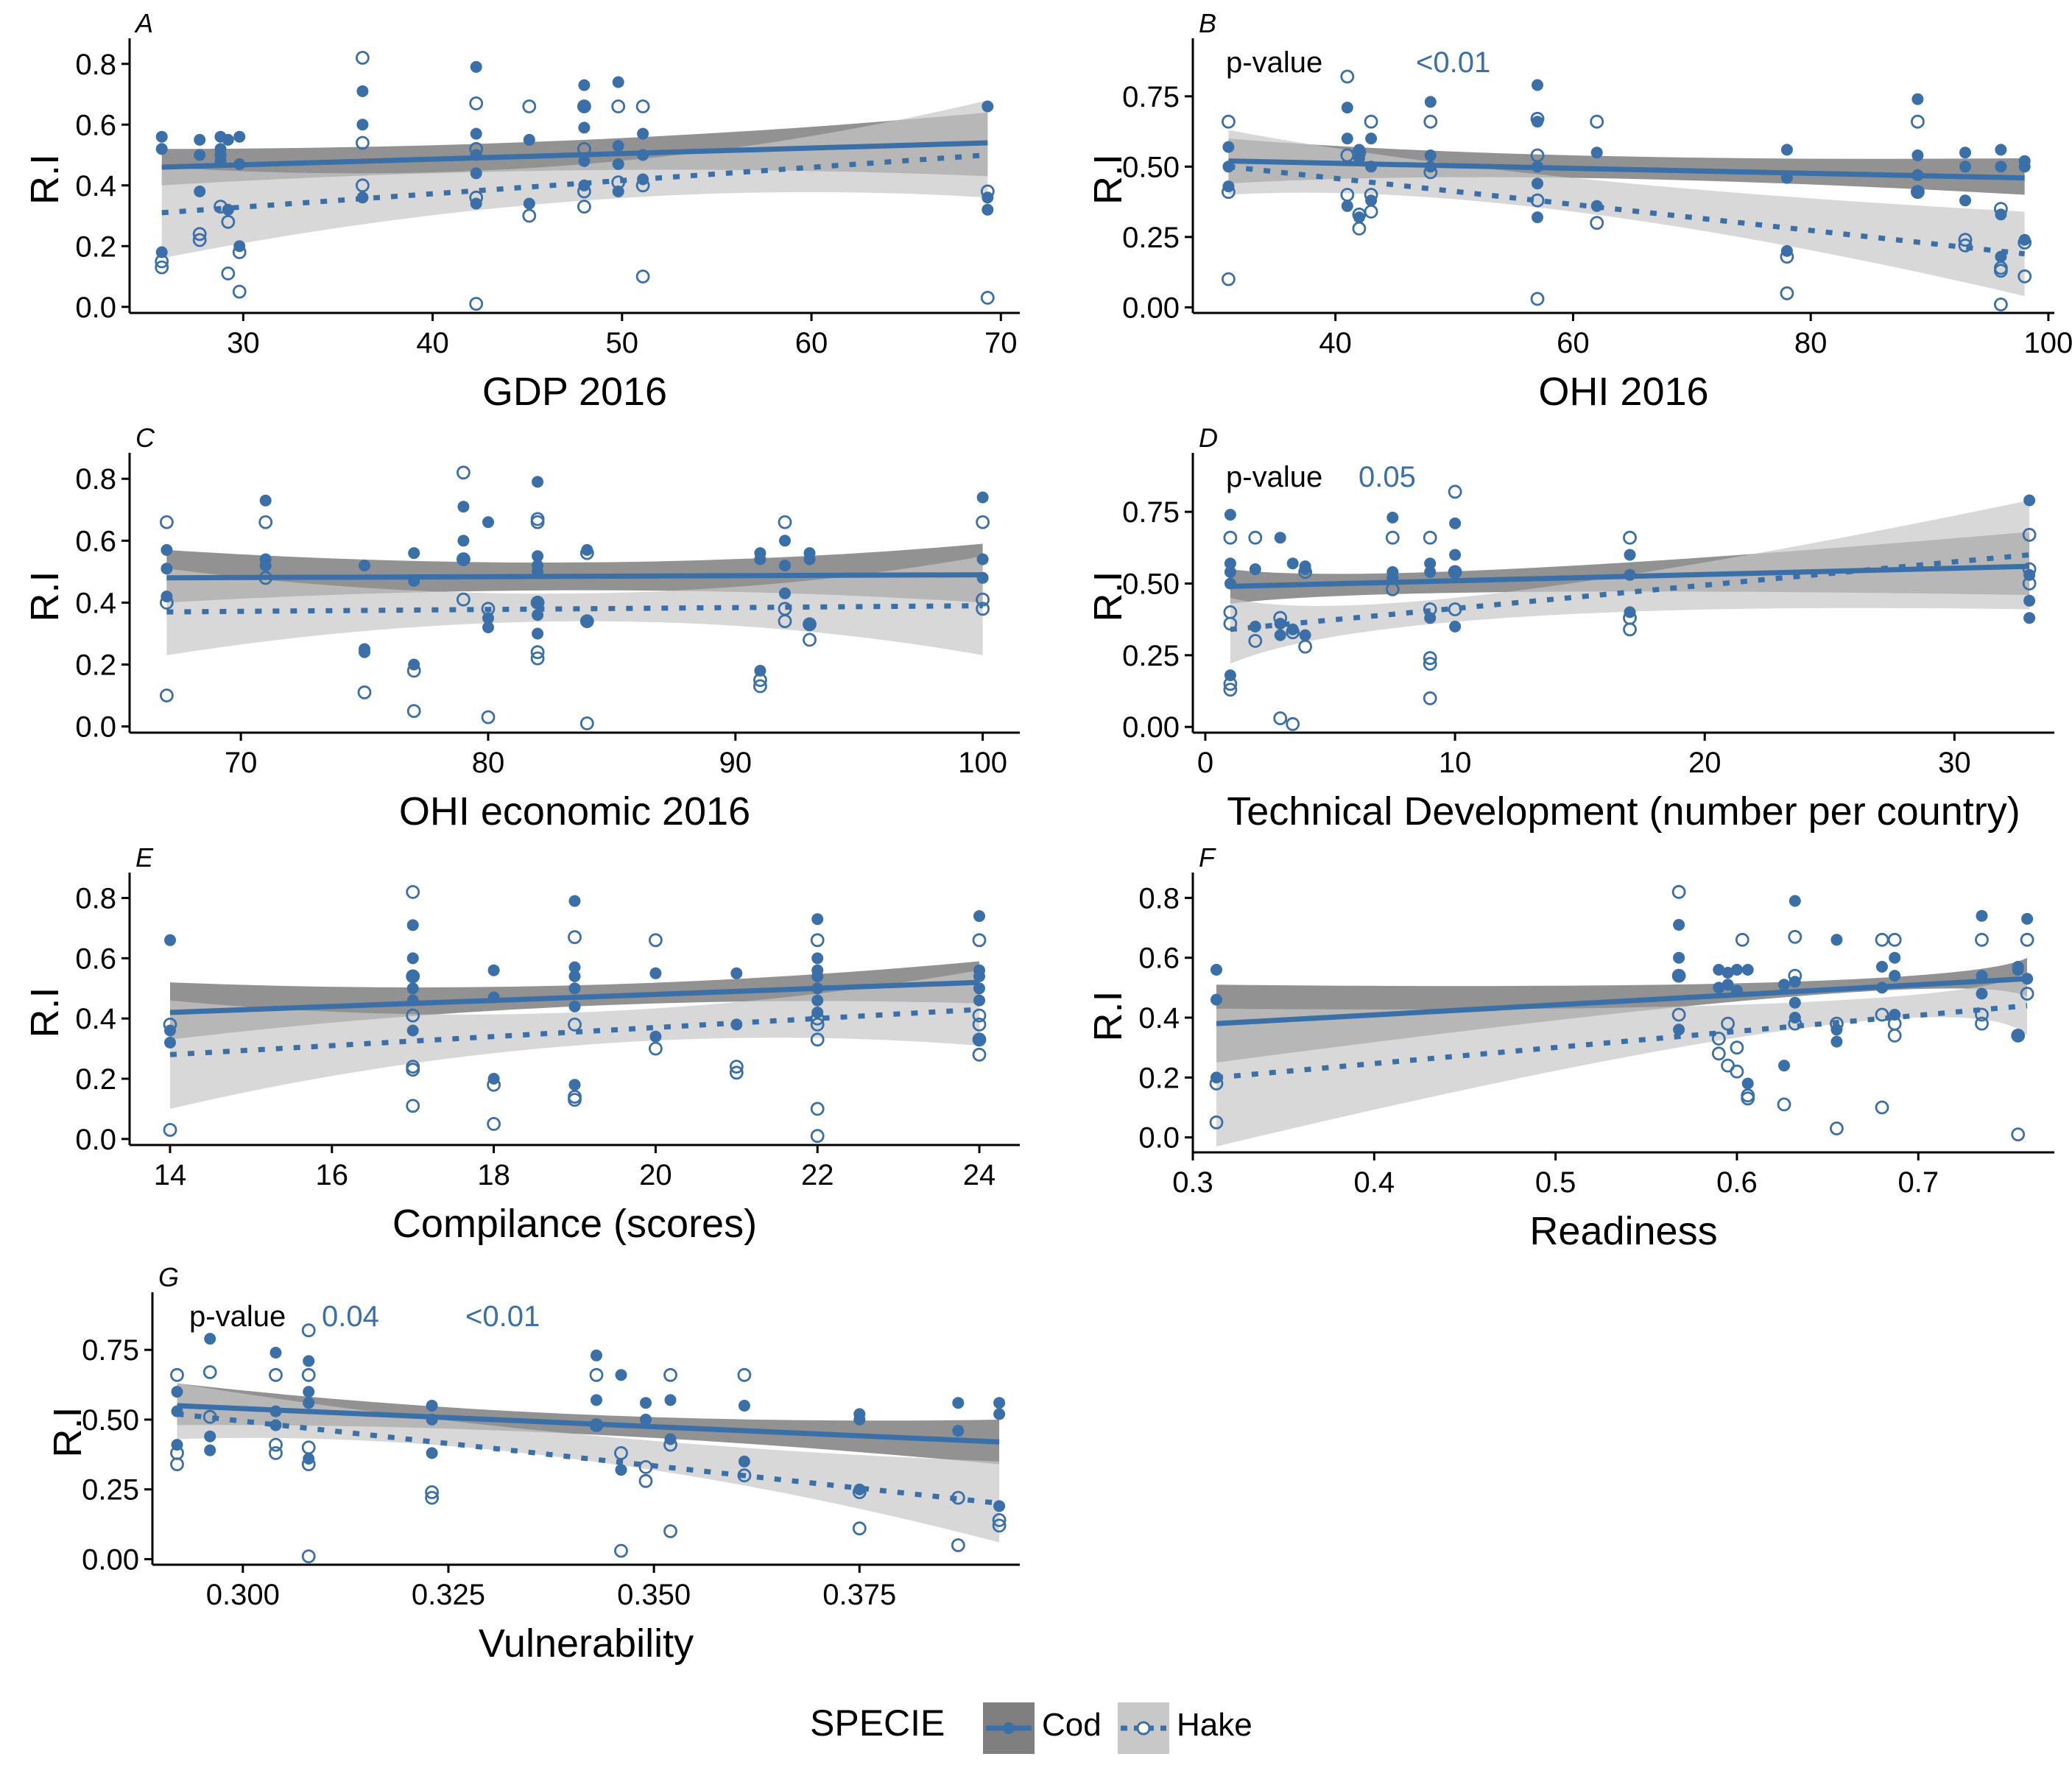  What do you see at coordinates (1954, 763) in the screenshot?
I see `x-tick-label: 30` at bounding box center [1954, 763].